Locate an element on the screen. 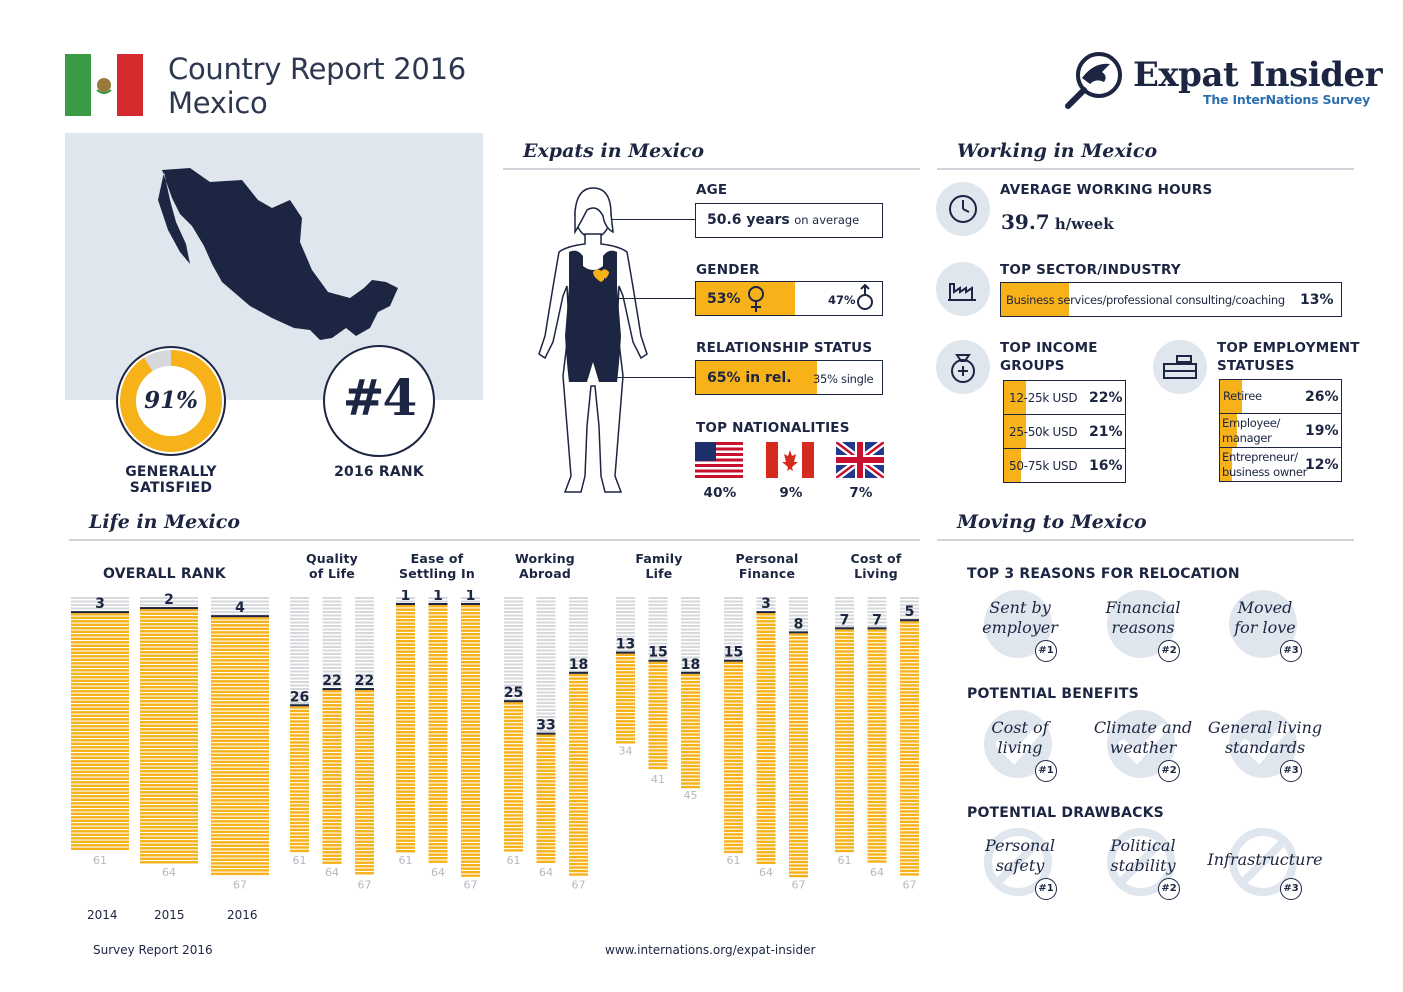 This screenshot has height=992, width=1403. total-countries-label: 34 is located at coordinates (626, 751).